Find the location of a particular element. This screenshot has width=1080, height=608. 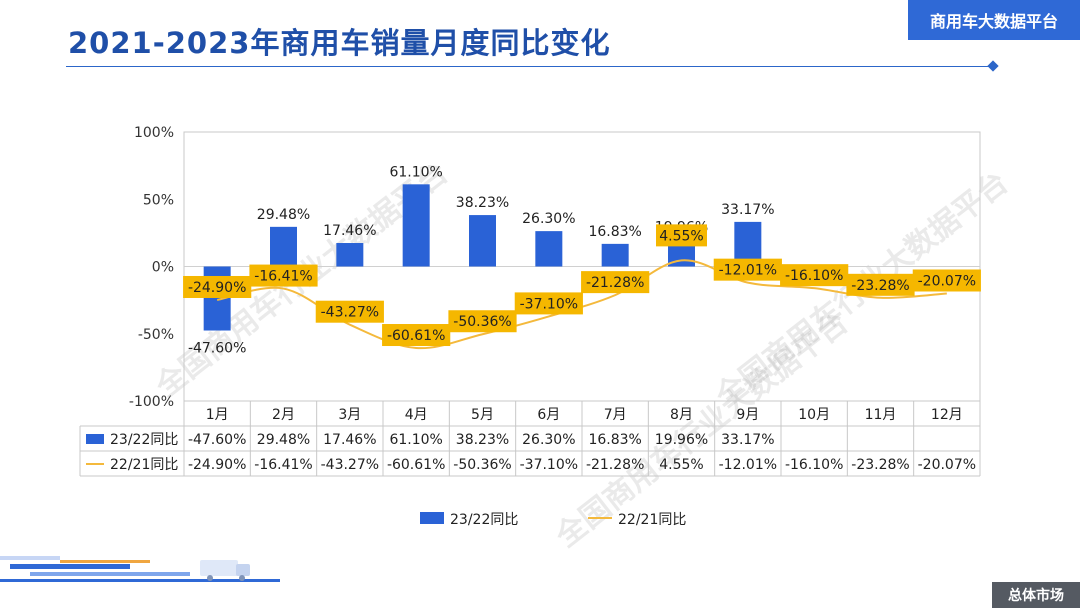

table-cell: 33.17% is located at coordinates (747, 440).